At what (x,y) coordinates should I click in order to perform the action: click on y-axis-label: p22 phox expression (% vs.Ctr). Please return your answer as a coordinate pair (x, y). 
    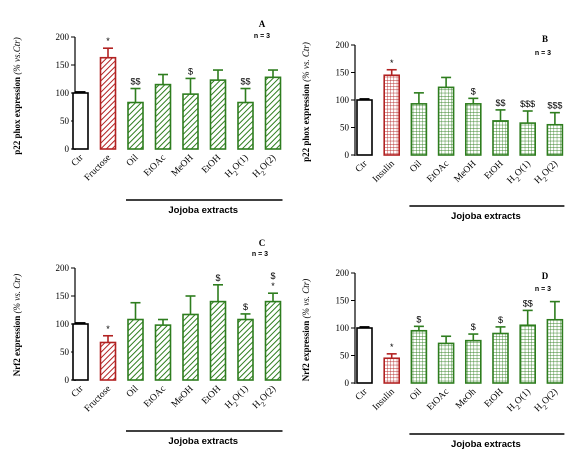
    Looking at the image, I should click on (17, 96).